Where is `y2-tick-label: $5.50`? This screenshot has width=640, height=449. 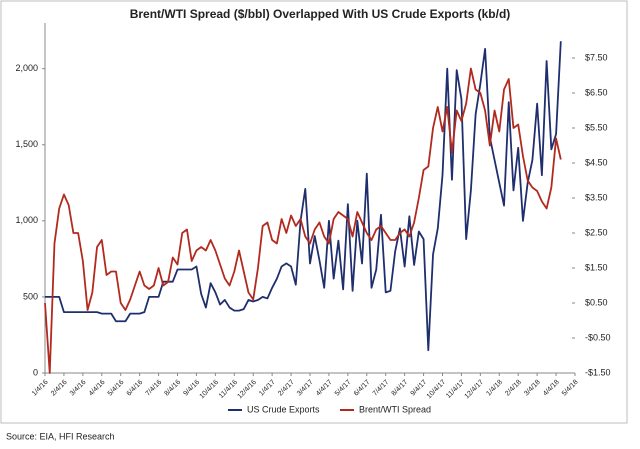 y2-tick-label: $5.50 is located at coordinates (596, 127).